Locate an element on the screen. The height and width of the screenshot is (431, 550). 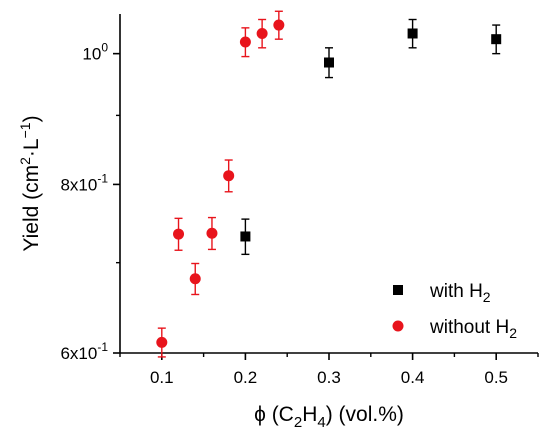
x-tick-label: 0.2 is located at coordinates (246, 377).